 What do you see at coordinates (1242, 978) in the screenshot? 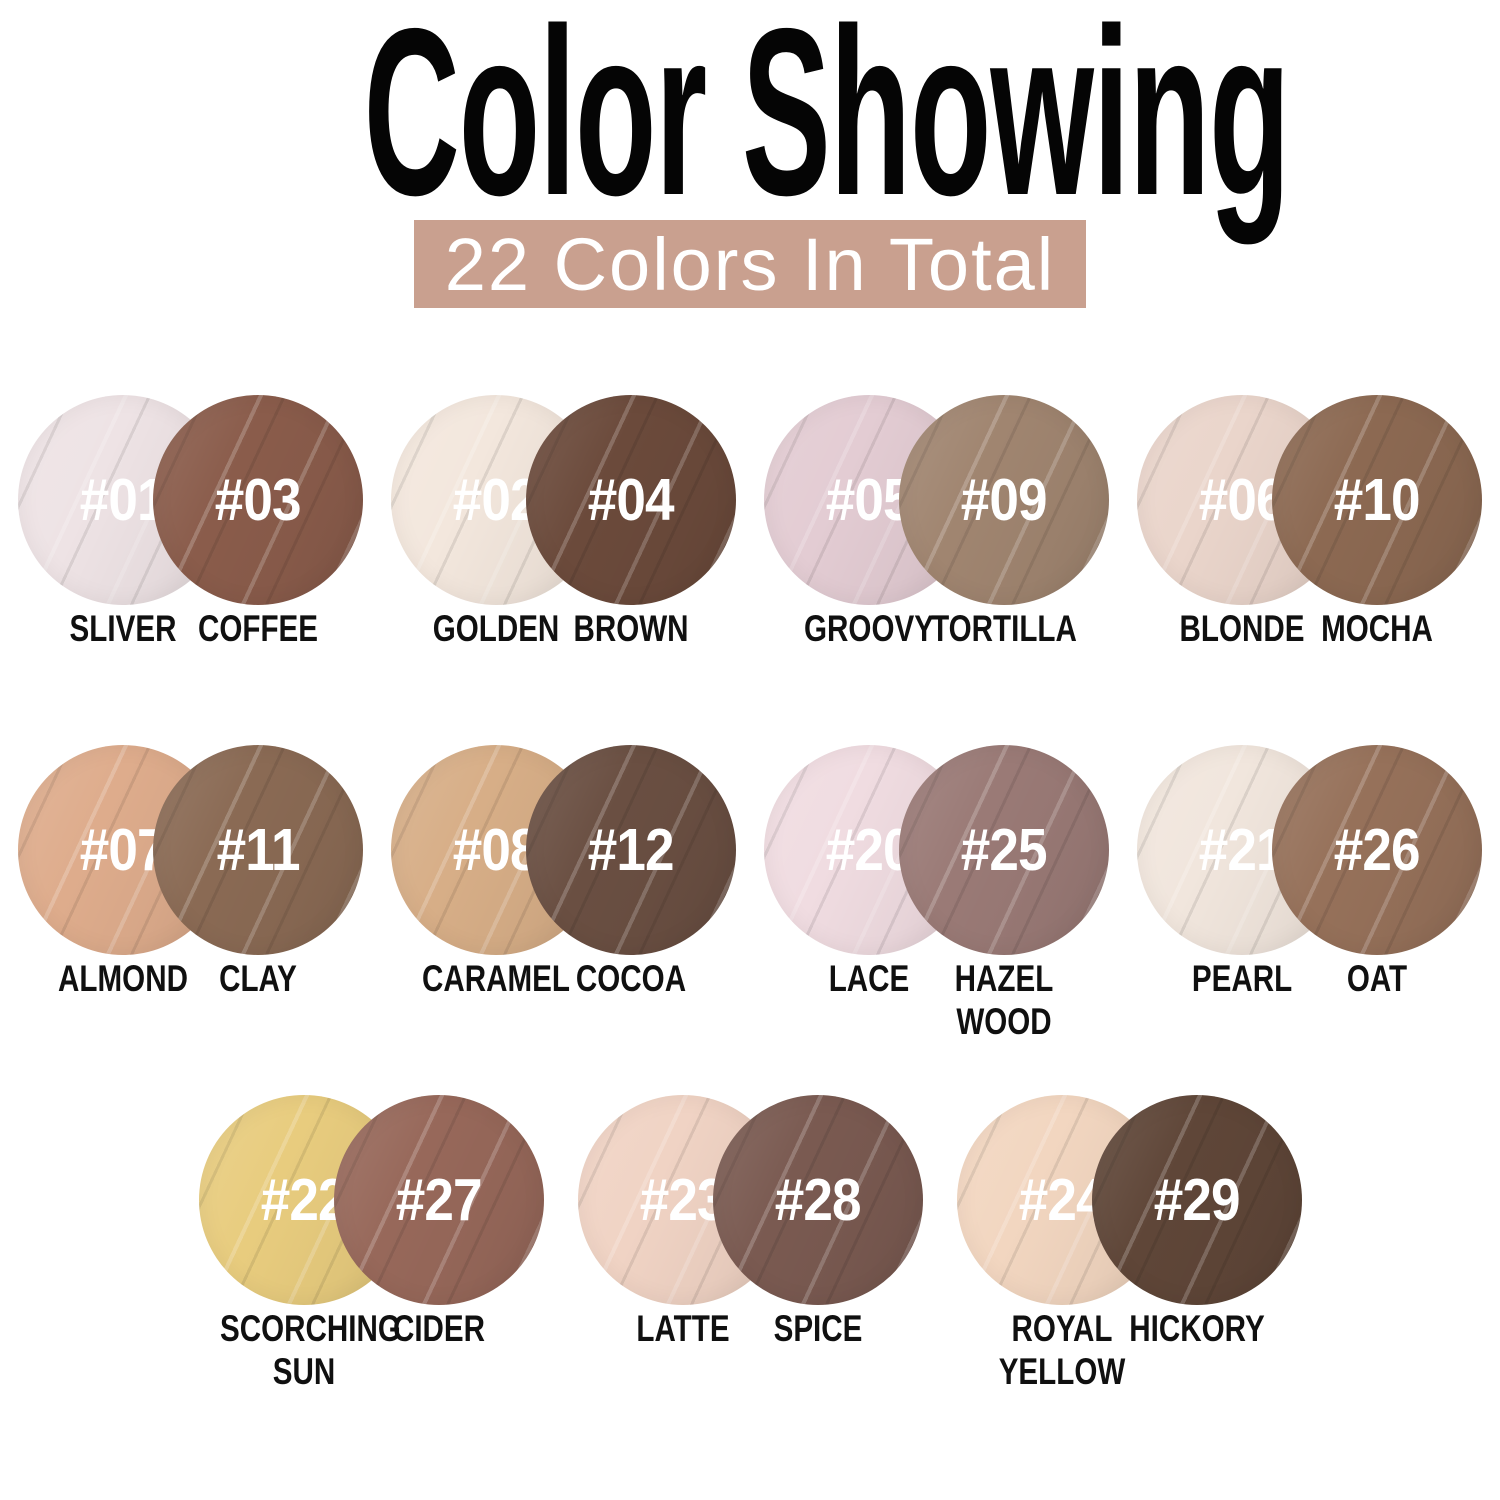
I see `shade-name: PEARL` at bounding box center [1242, 978].